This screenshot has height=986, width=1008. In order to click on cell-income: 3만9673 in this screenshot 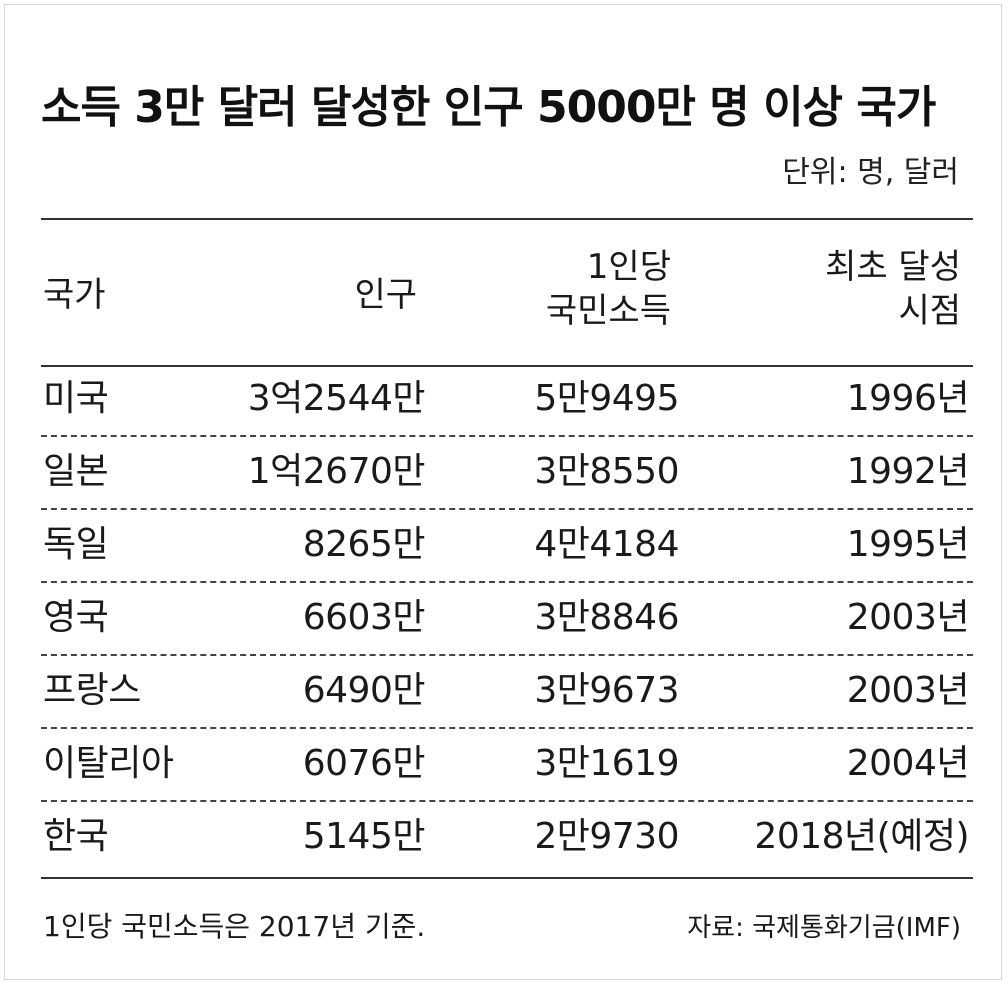, I will do `click(606, 690)`.